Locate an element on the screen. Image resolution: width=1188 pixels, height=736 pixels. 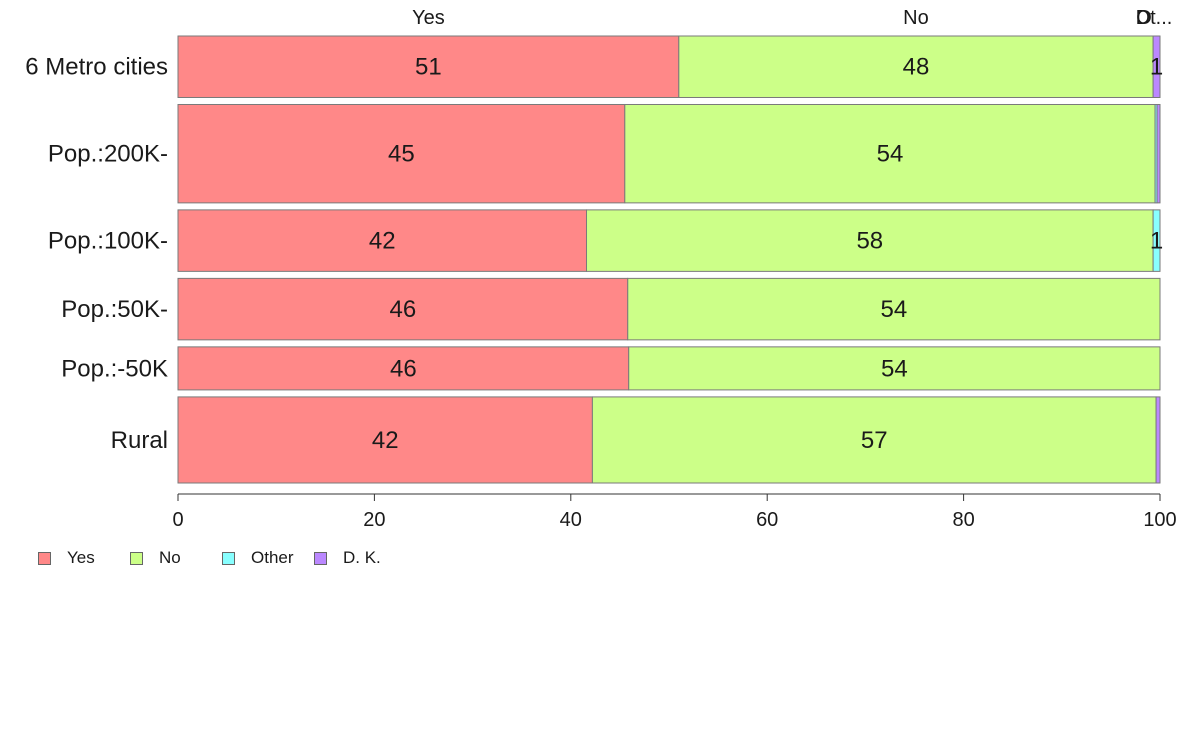
legend-label-other: Other is located at coordinates (272, 557).